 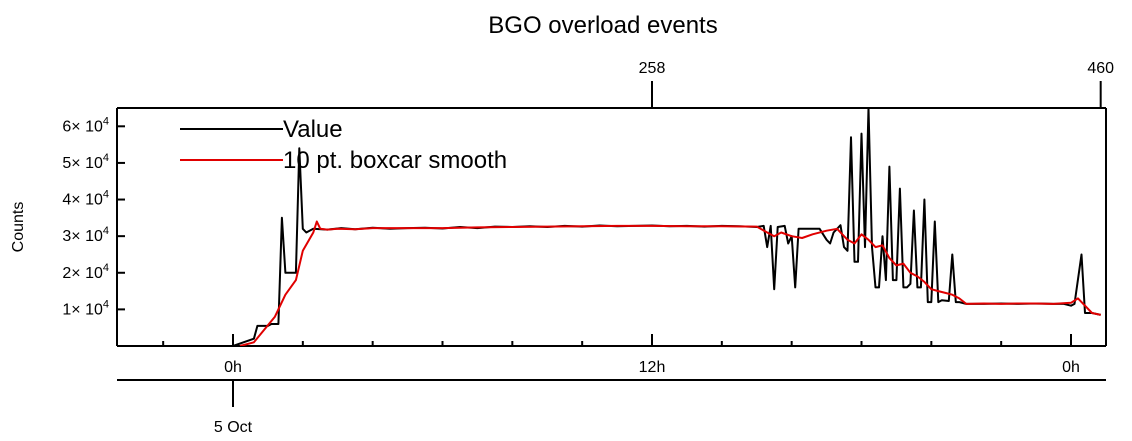 I want to click on y-tick-label: 1× 10⁴, so click(x=85, y=308).